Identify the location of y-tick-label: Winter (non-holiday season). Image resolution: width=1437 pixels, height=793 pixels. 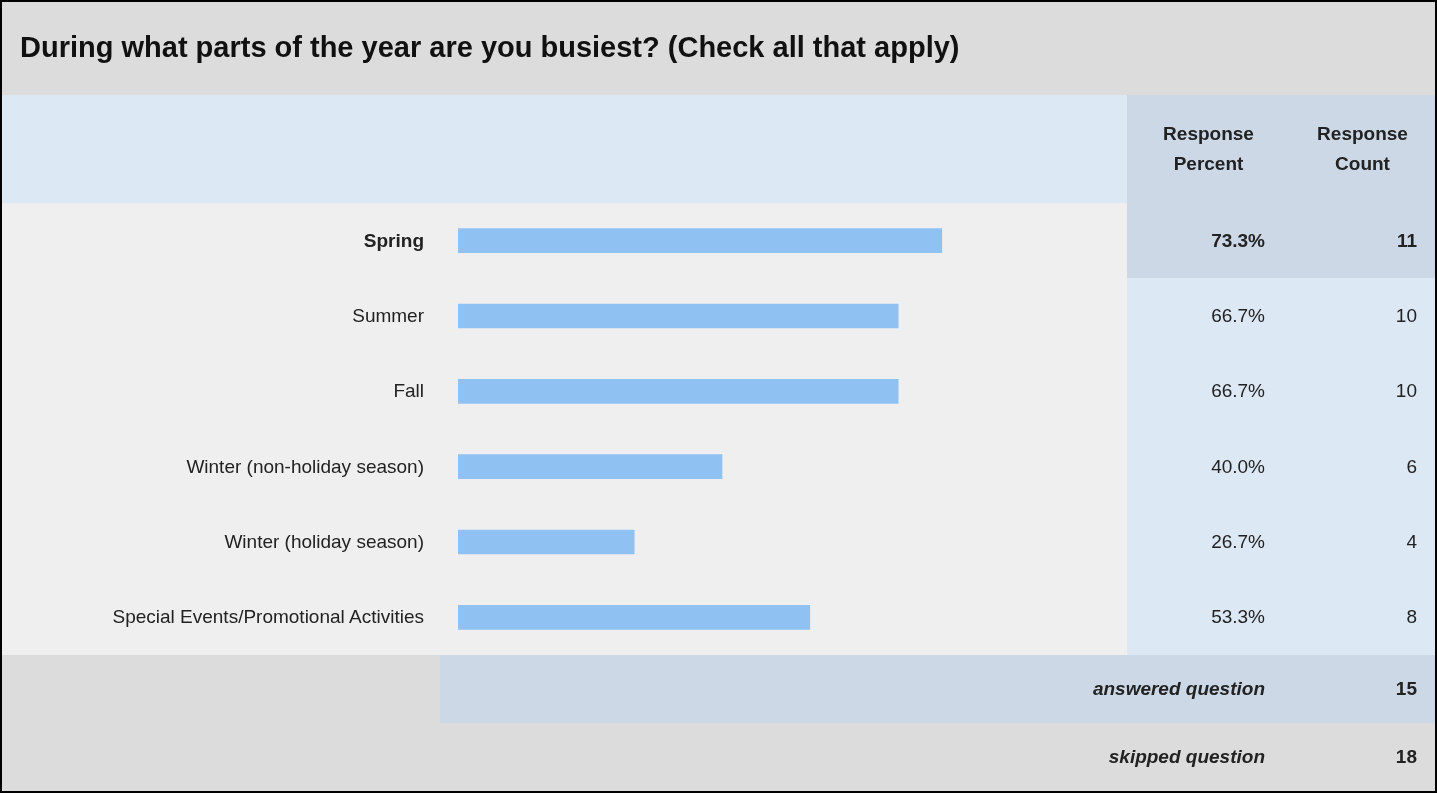
(305, 466).